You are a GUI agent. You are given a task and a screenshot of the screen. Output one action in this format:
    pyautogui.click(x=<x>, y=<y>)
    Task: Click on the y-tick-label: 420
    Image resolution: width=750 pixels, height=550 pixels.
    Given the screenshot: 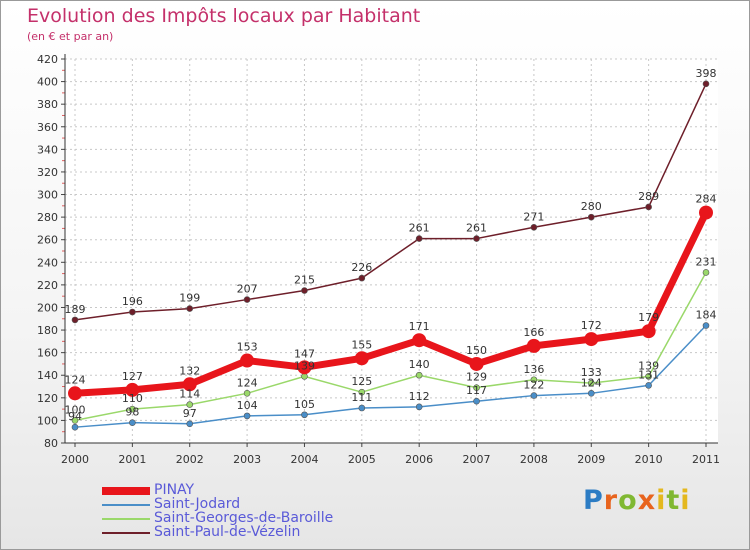 What is the action you would take?
    pyautogui.click(x=47, y=59)
    